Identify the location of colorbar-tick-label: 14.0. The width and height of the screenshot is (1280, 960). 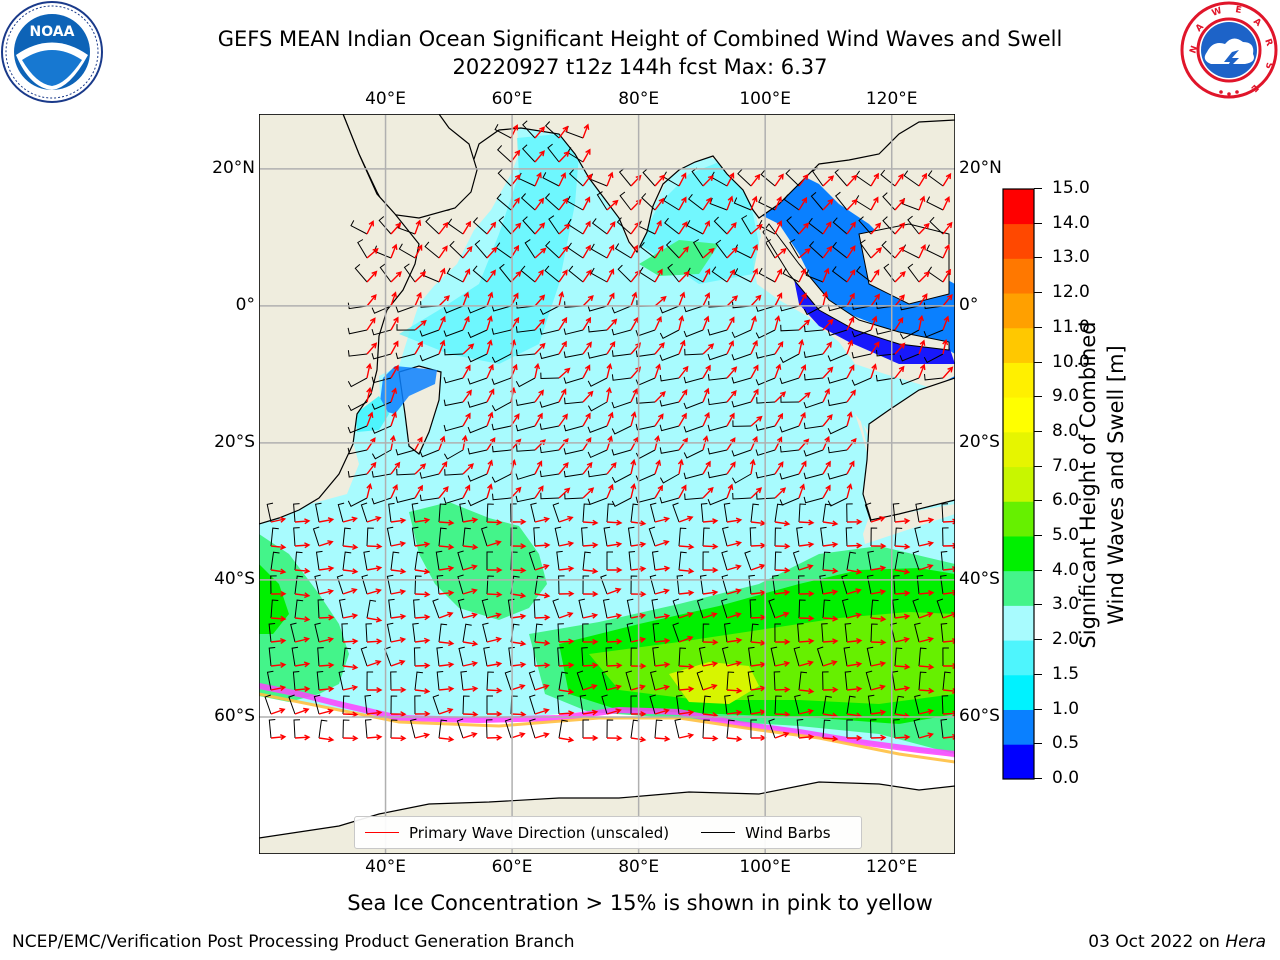
(1071, 222).